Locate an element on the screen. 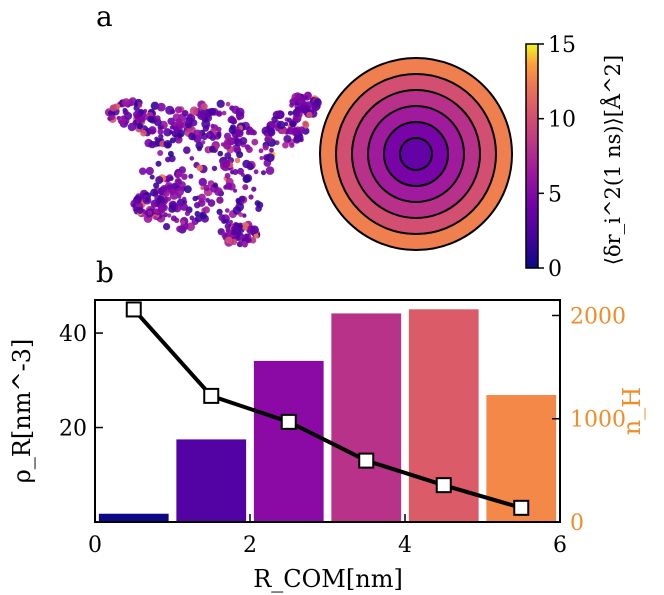 This screenshot has width=664, height=595. x-tick-label: 2 is located at coordinates (250, 545).